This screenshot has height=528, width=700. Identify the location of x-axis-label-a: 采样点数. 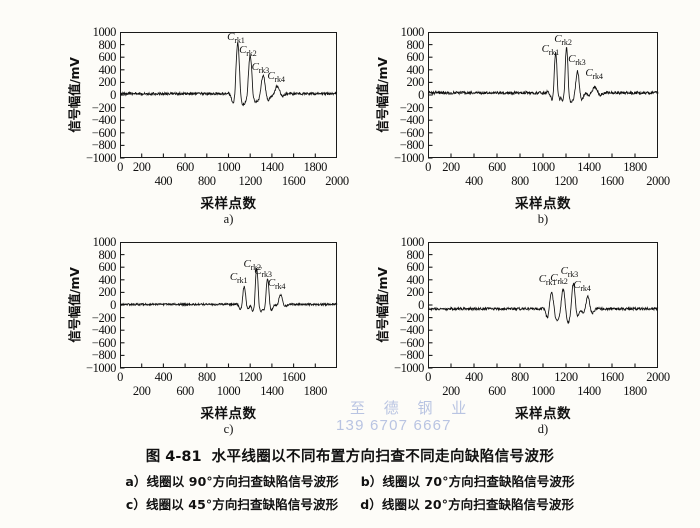
(228, 204).